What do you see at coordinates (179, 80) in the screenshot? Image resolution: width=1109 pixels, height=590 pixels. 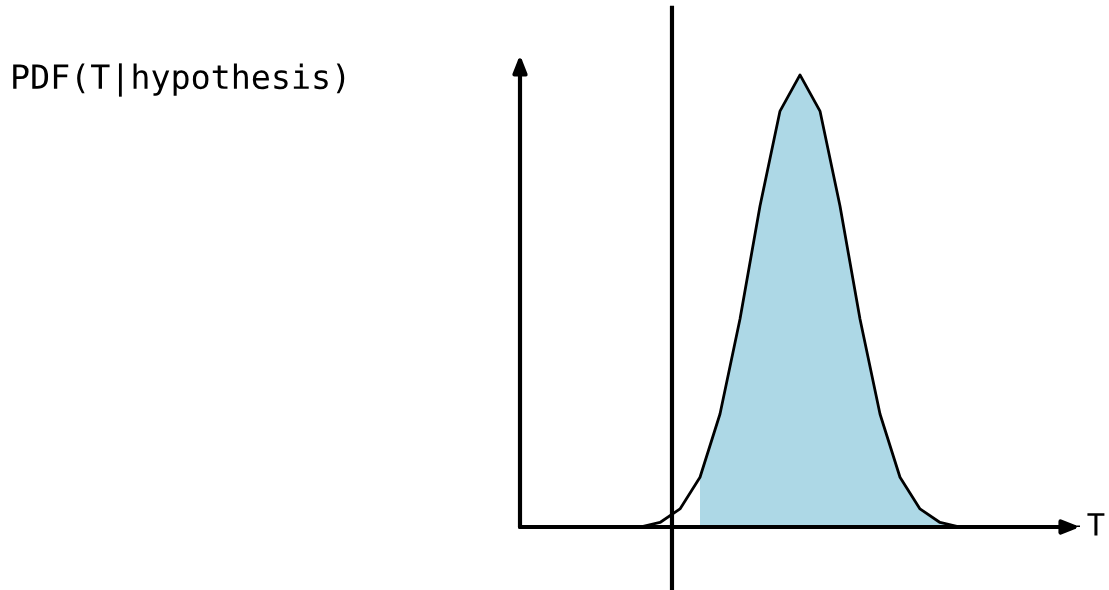 I see `y-axis-title: PDF(T|hypothesis)` at bounding box center [179, 80].